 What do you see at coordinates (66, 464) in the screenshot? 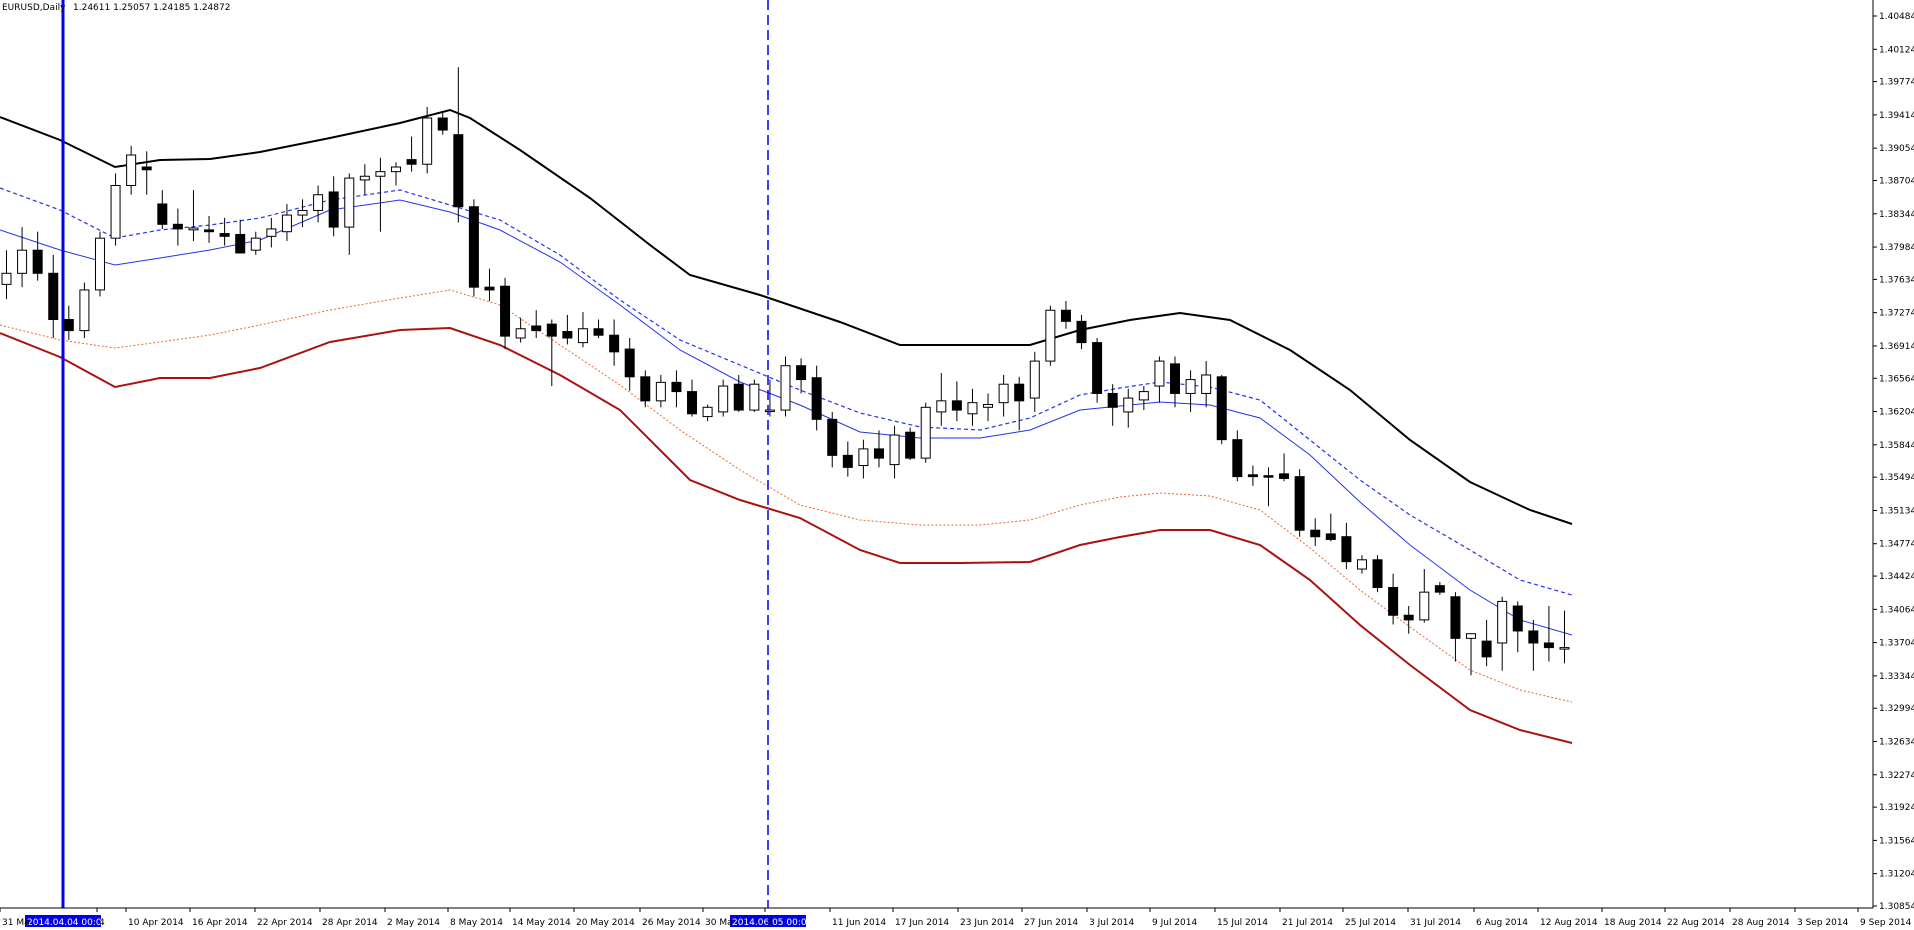
I see `vertical-marker-left: 2014.04.04 00:00` at bounding box center [66, 464].